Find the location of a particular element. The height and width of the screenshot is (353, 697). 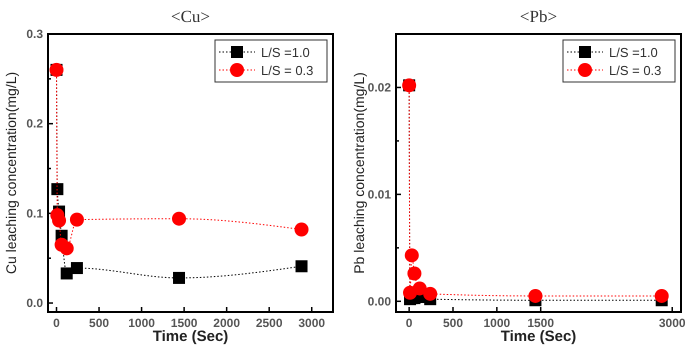

y-tick-label: 0.0 is located at coordinates (35, 303).